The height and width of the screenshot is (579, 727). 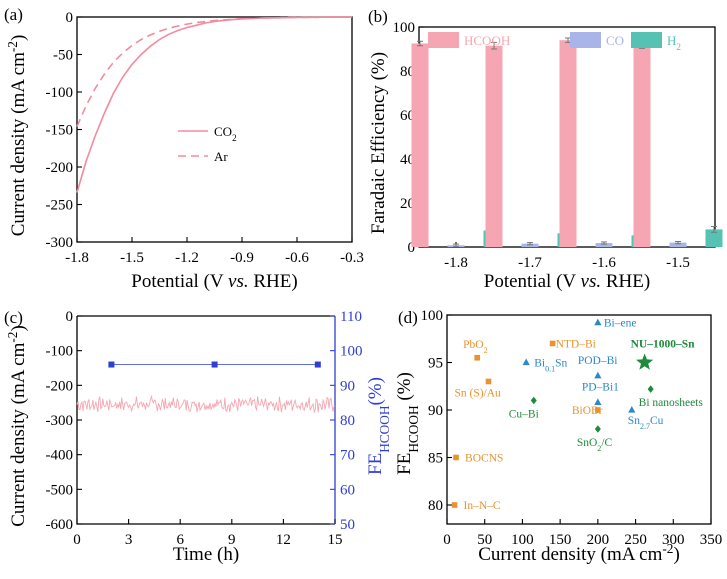 I want to click on y-tick-label-d: 80, so click(x=435, y=506).